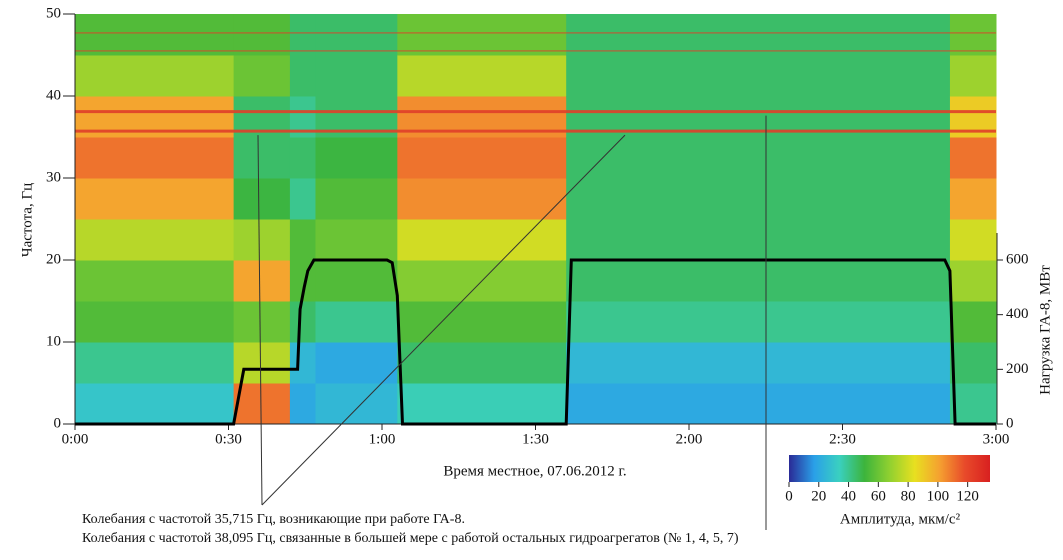  Describe the element at coordinates (53, 13) in the screenshot. I see `y-tick-label: 50` at that location.